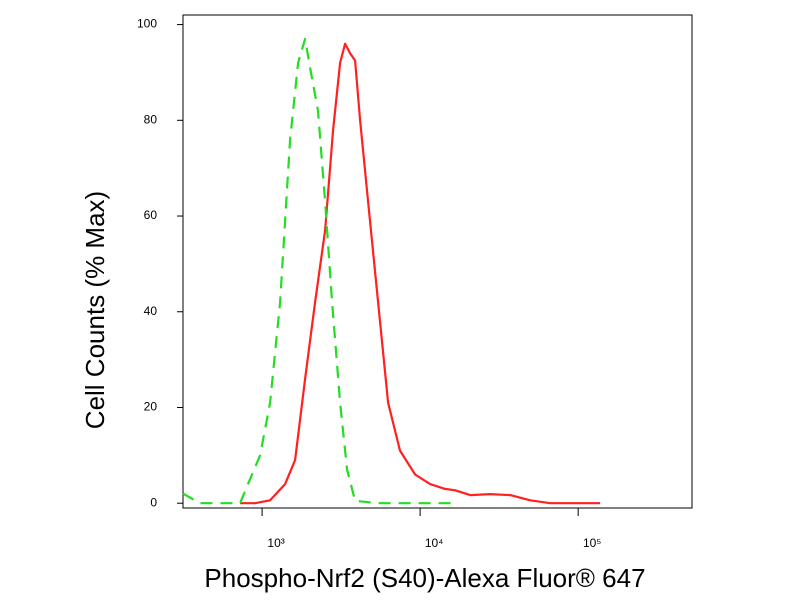  I want to click on x-tick-label: 10⁴, so click(434, 543).